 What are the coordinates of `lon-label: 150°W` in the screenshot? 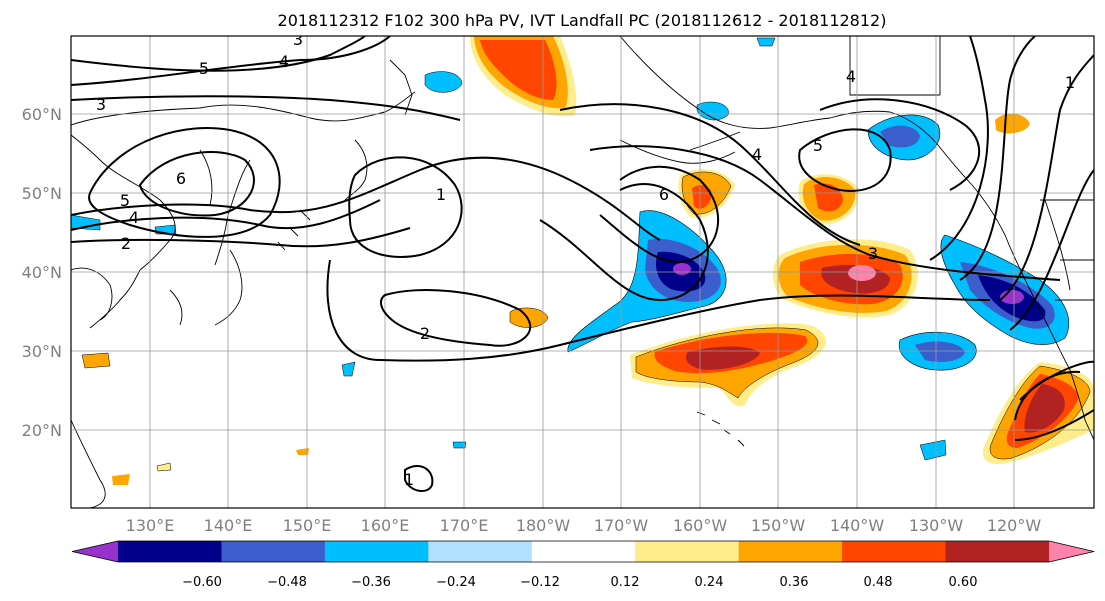 It's located at (778, 525).